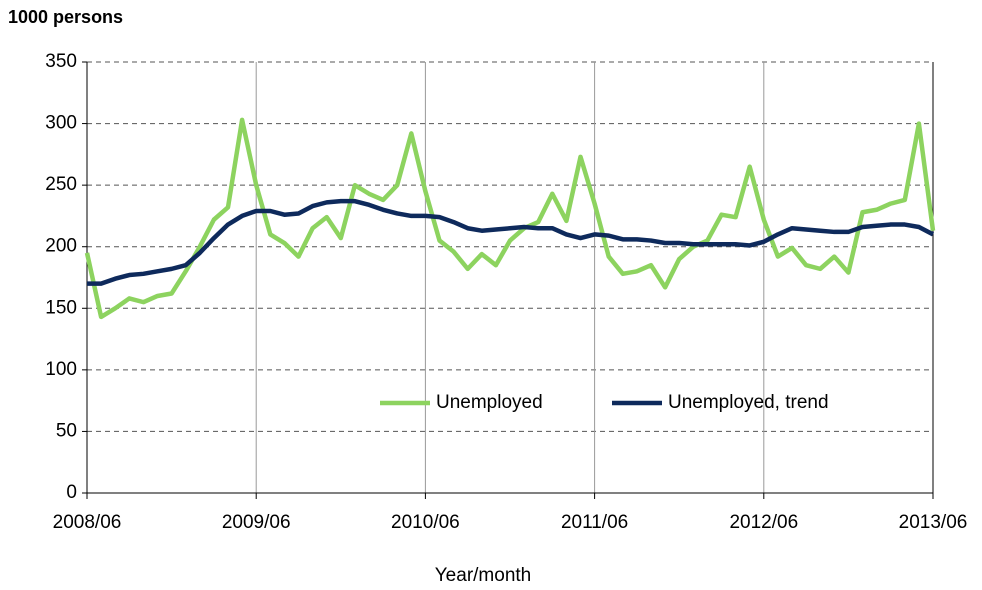  I want to click on y-tick-label: 250, so click(61, 184).